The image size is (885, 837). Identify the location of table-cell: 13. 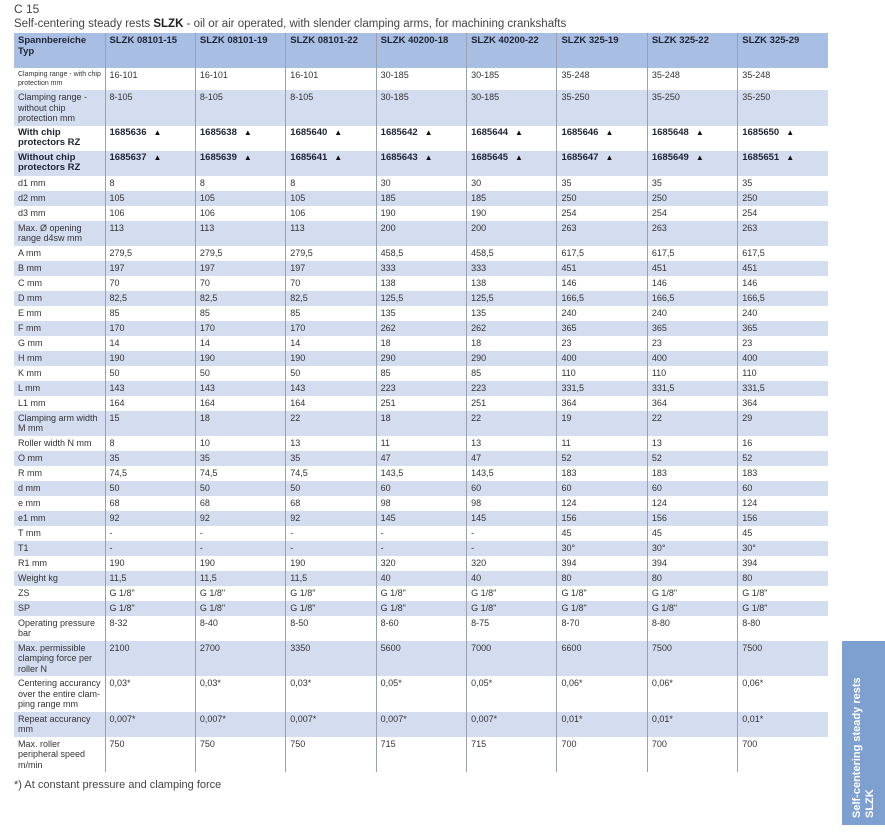
(511, 443).